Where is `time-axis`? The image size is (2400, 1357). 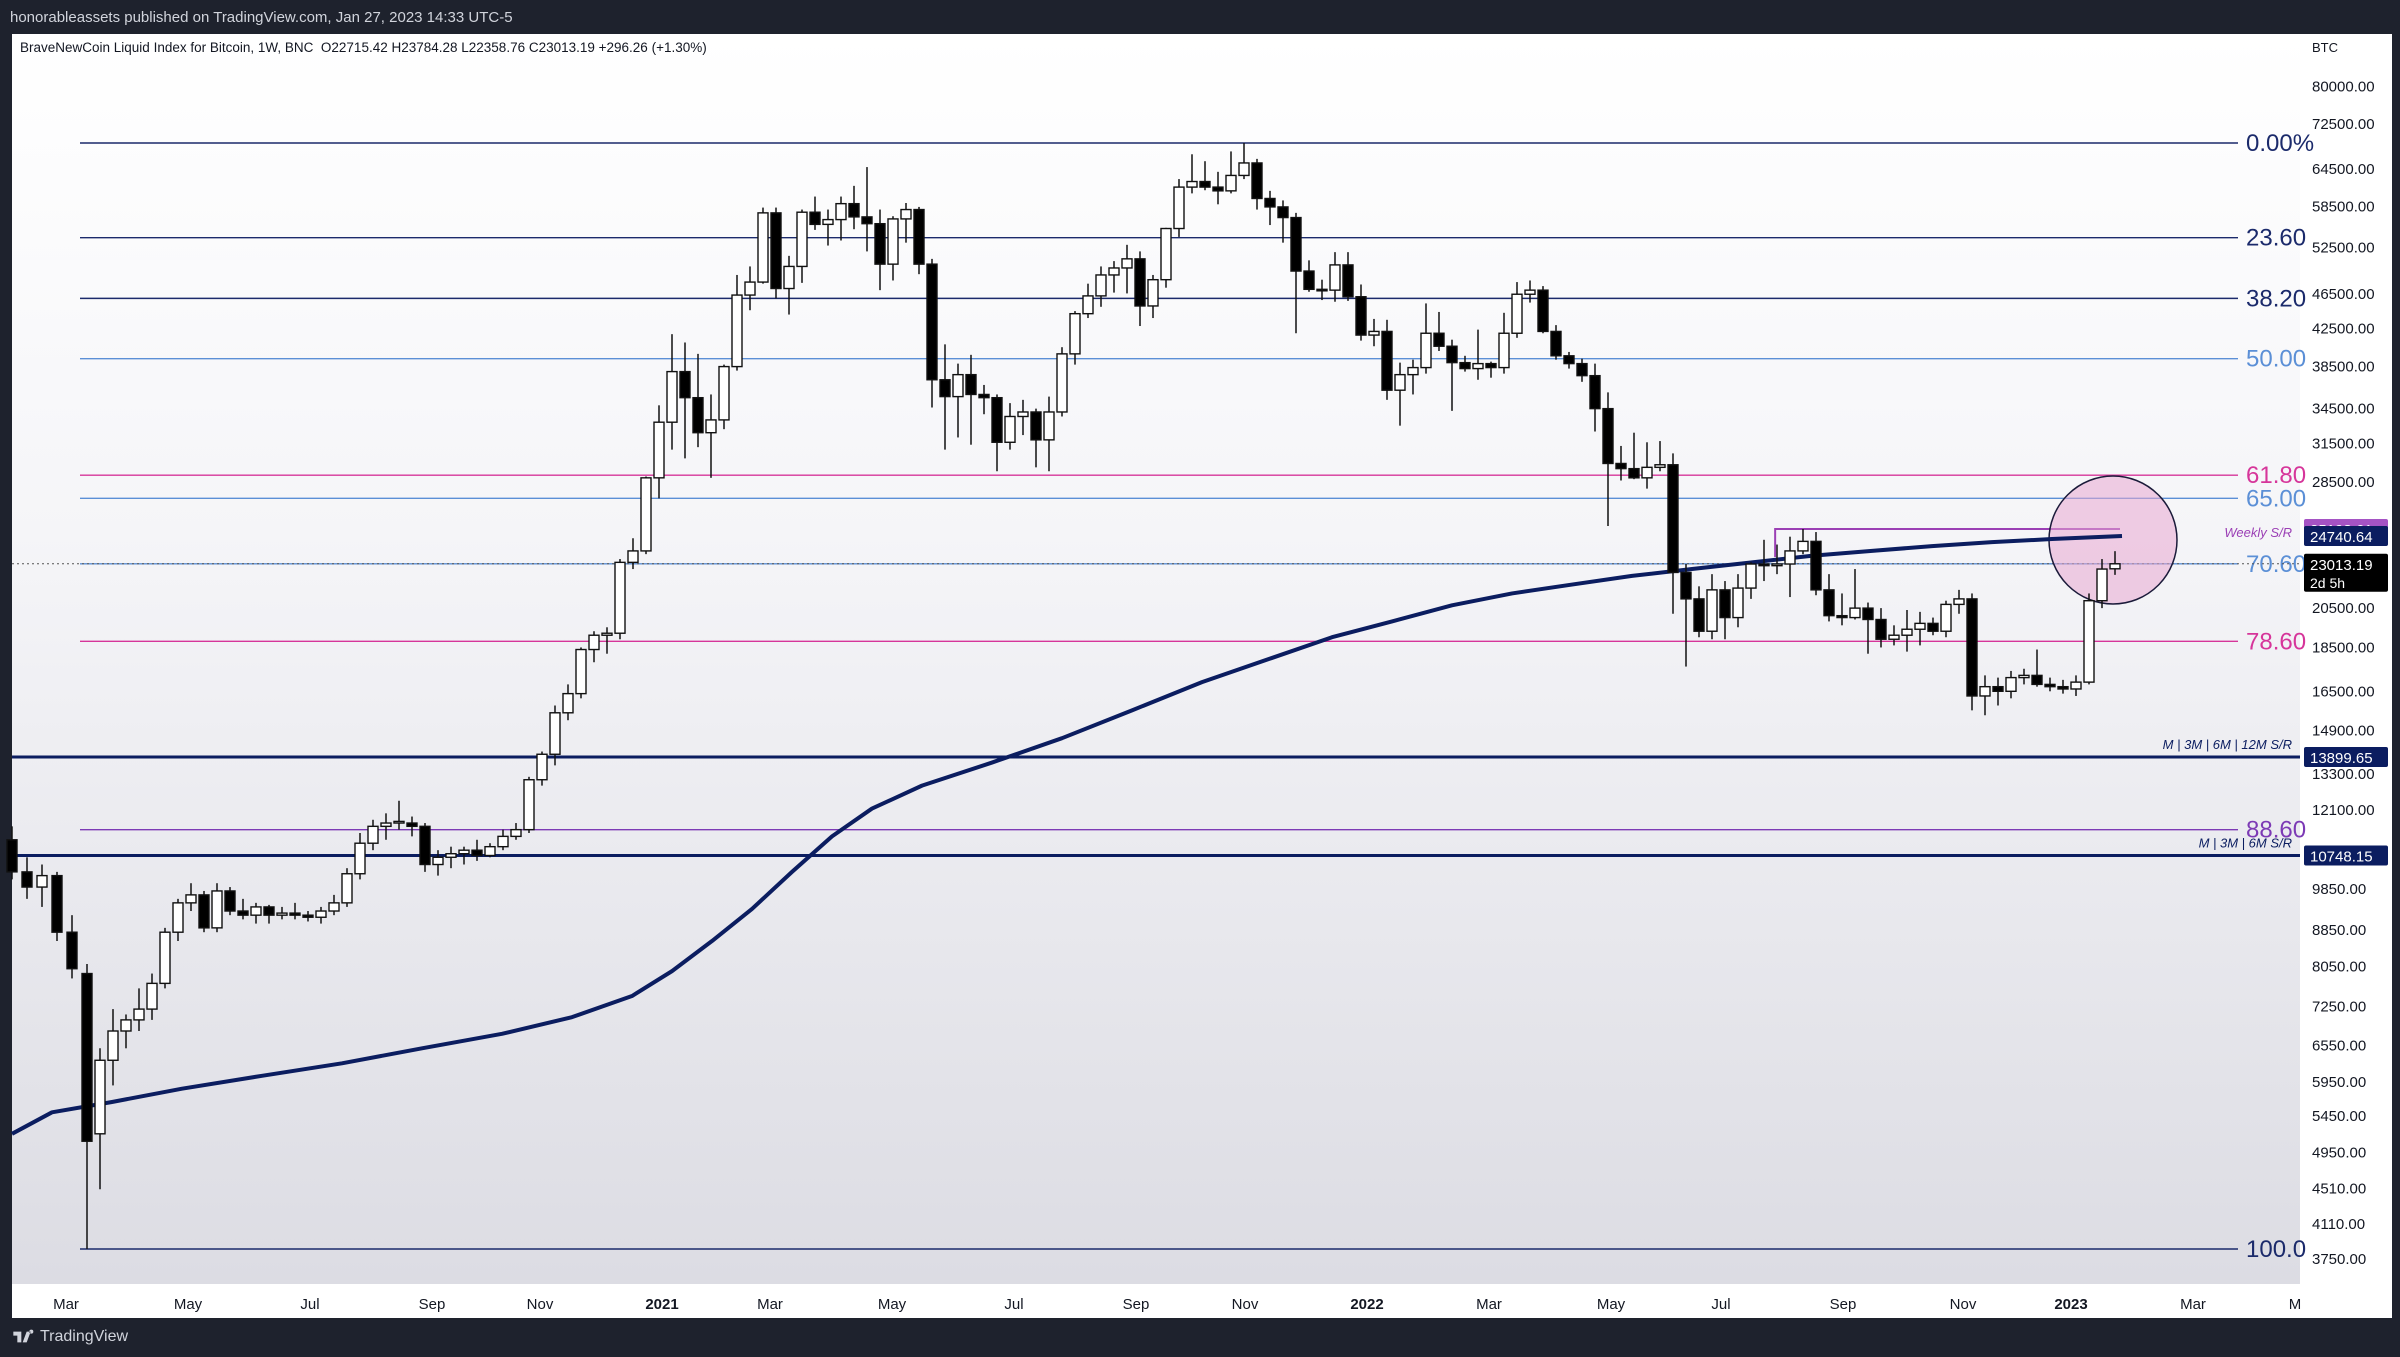 time-axis is located at coordinates (1202, 1301).